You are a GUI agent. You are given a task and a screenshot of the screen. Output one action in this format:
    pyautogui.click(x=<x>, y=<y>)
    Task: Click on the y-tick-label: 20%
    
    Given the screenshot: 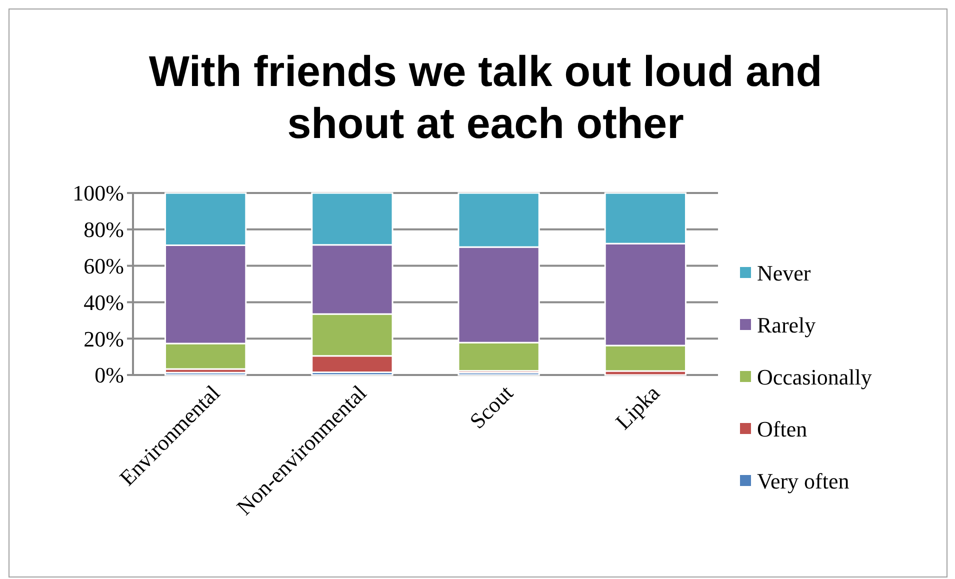 What is the action you would take?
    pyautogui.click(x=104, y=339)
    